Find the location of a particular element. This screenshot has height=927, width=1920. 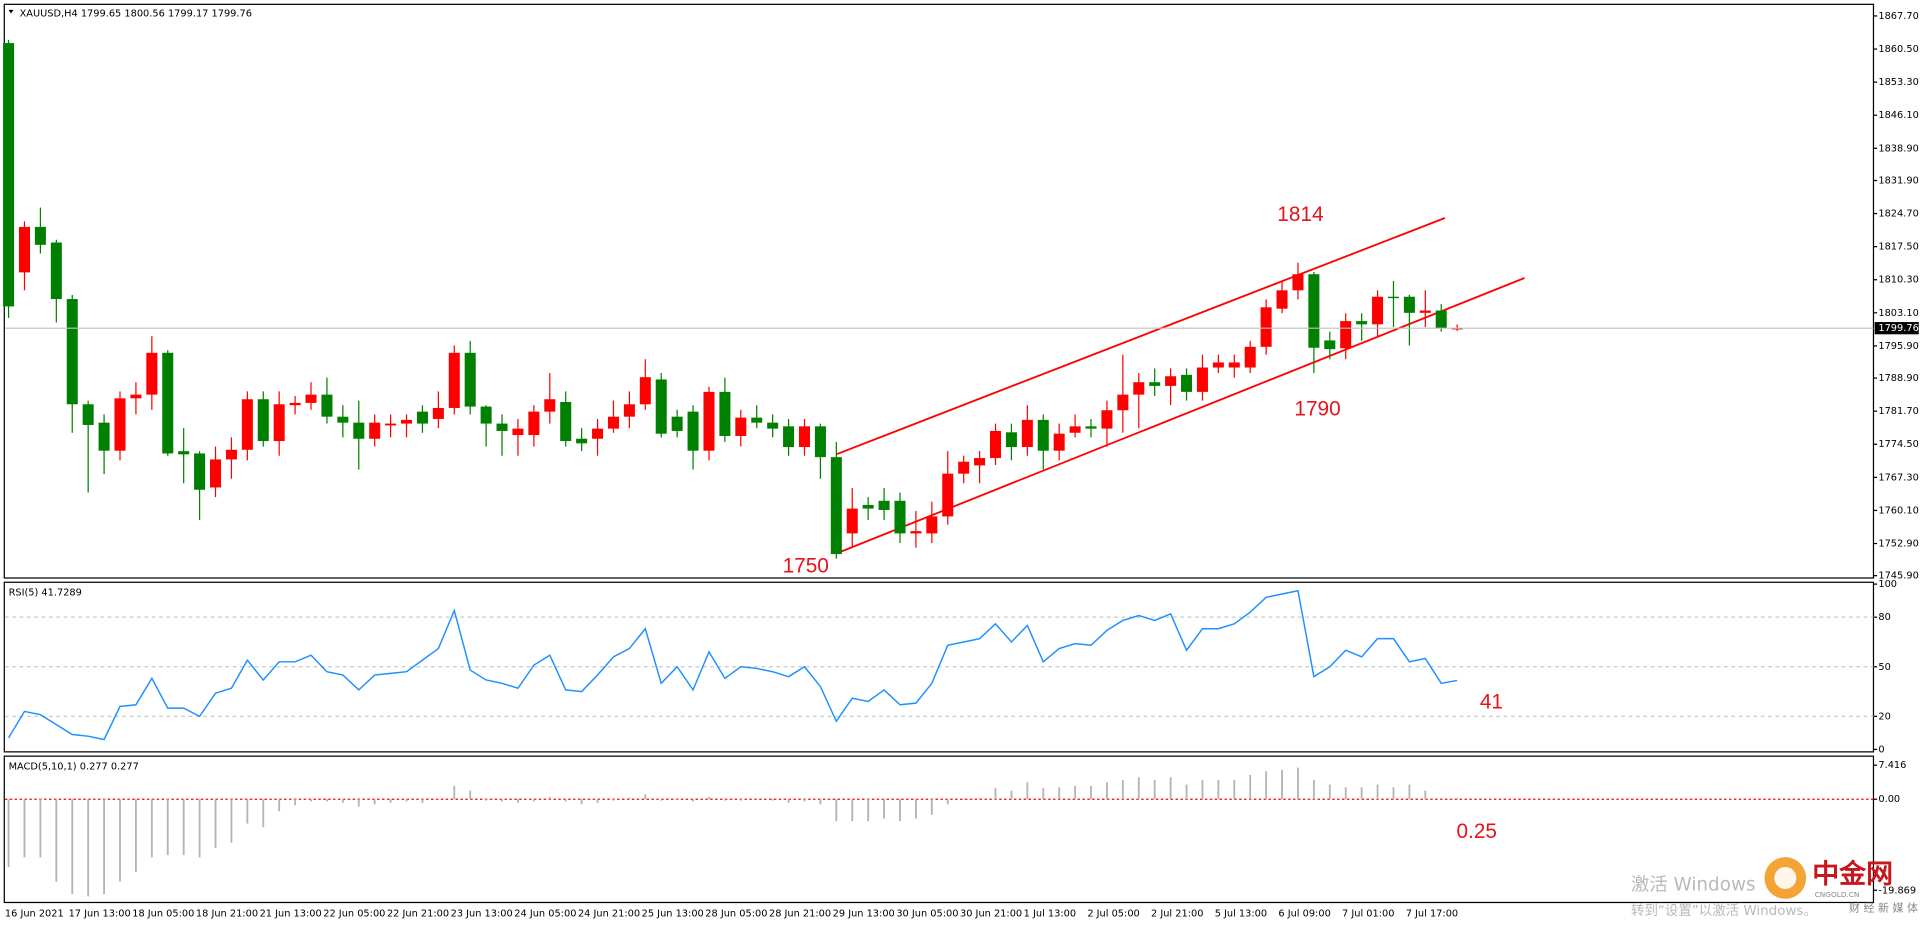

x-tick-label: 24 Jun 21:00 is located at coordinates (609, 914).